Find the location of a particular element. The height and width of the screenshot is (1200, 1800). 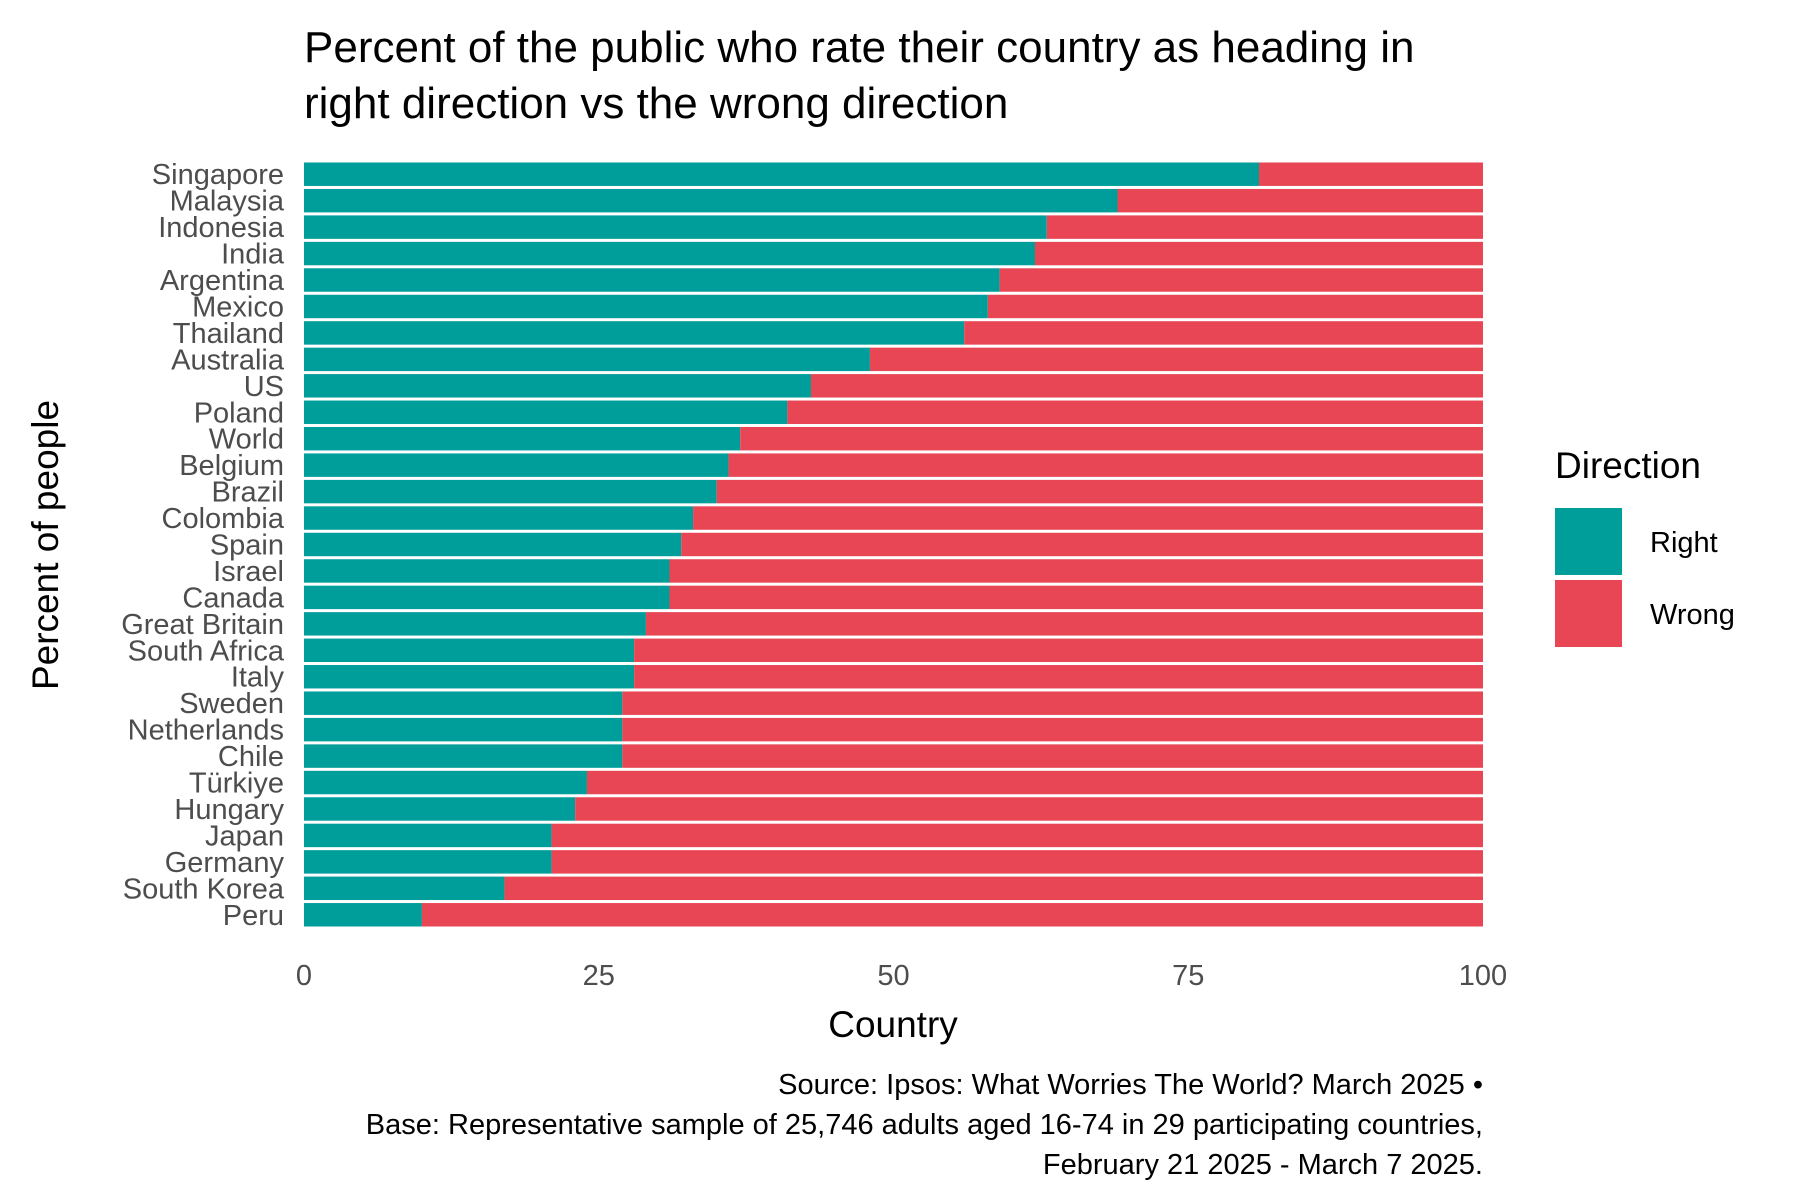

legend-title: Direction is located at coordinates (1628, 465).